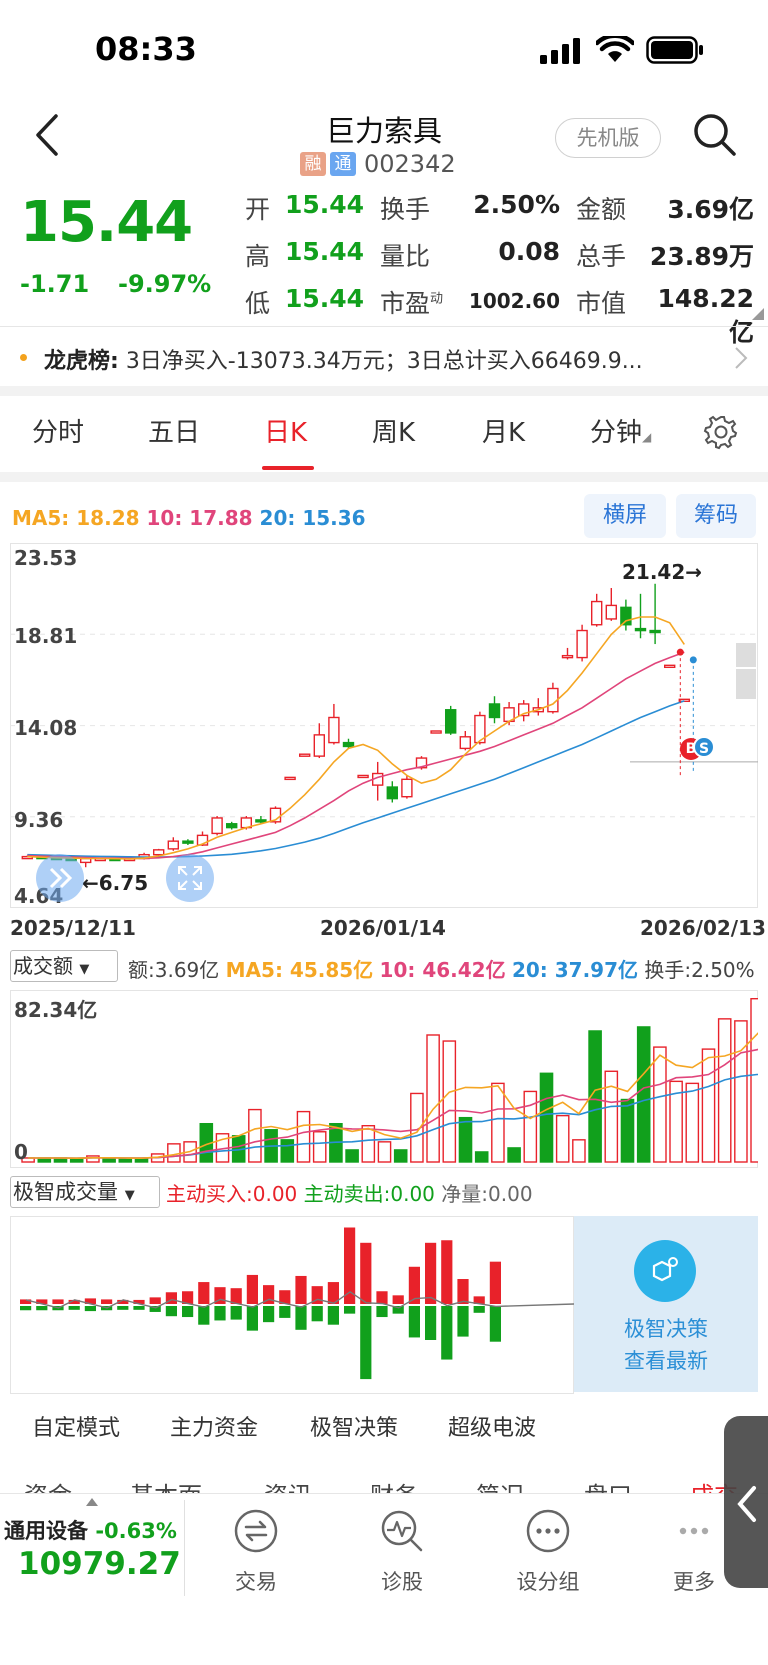  Describe the element at coordinates (746, 1502) in the screenshot. I see `side-drawer-handle` at that location.